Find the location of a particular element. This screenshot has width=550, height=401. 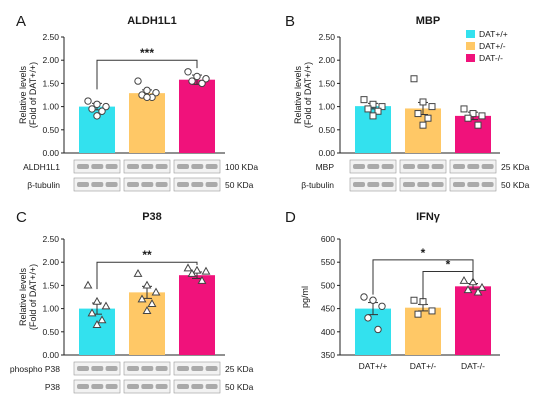

panel-letter: A is located at coordinates (21, 21).